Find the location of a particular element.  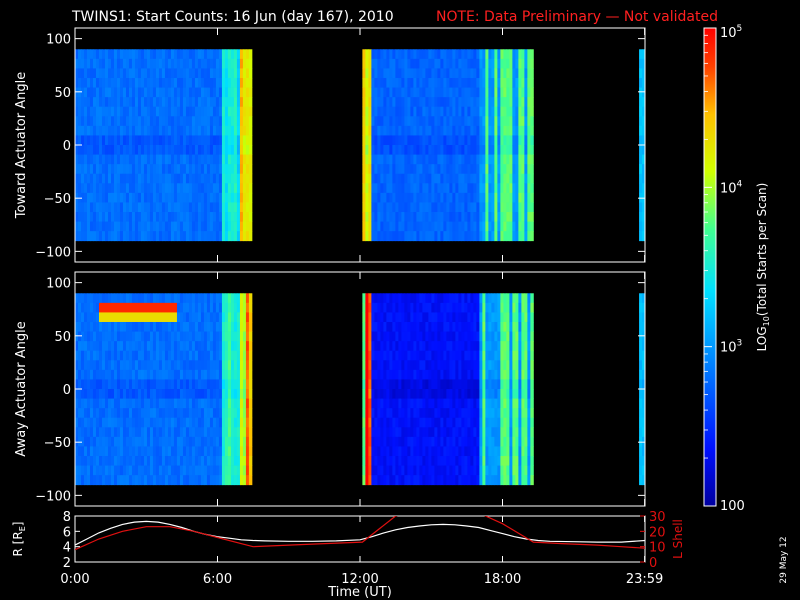

x-tick-label: 18:00 is located at coordinates (502, 579).